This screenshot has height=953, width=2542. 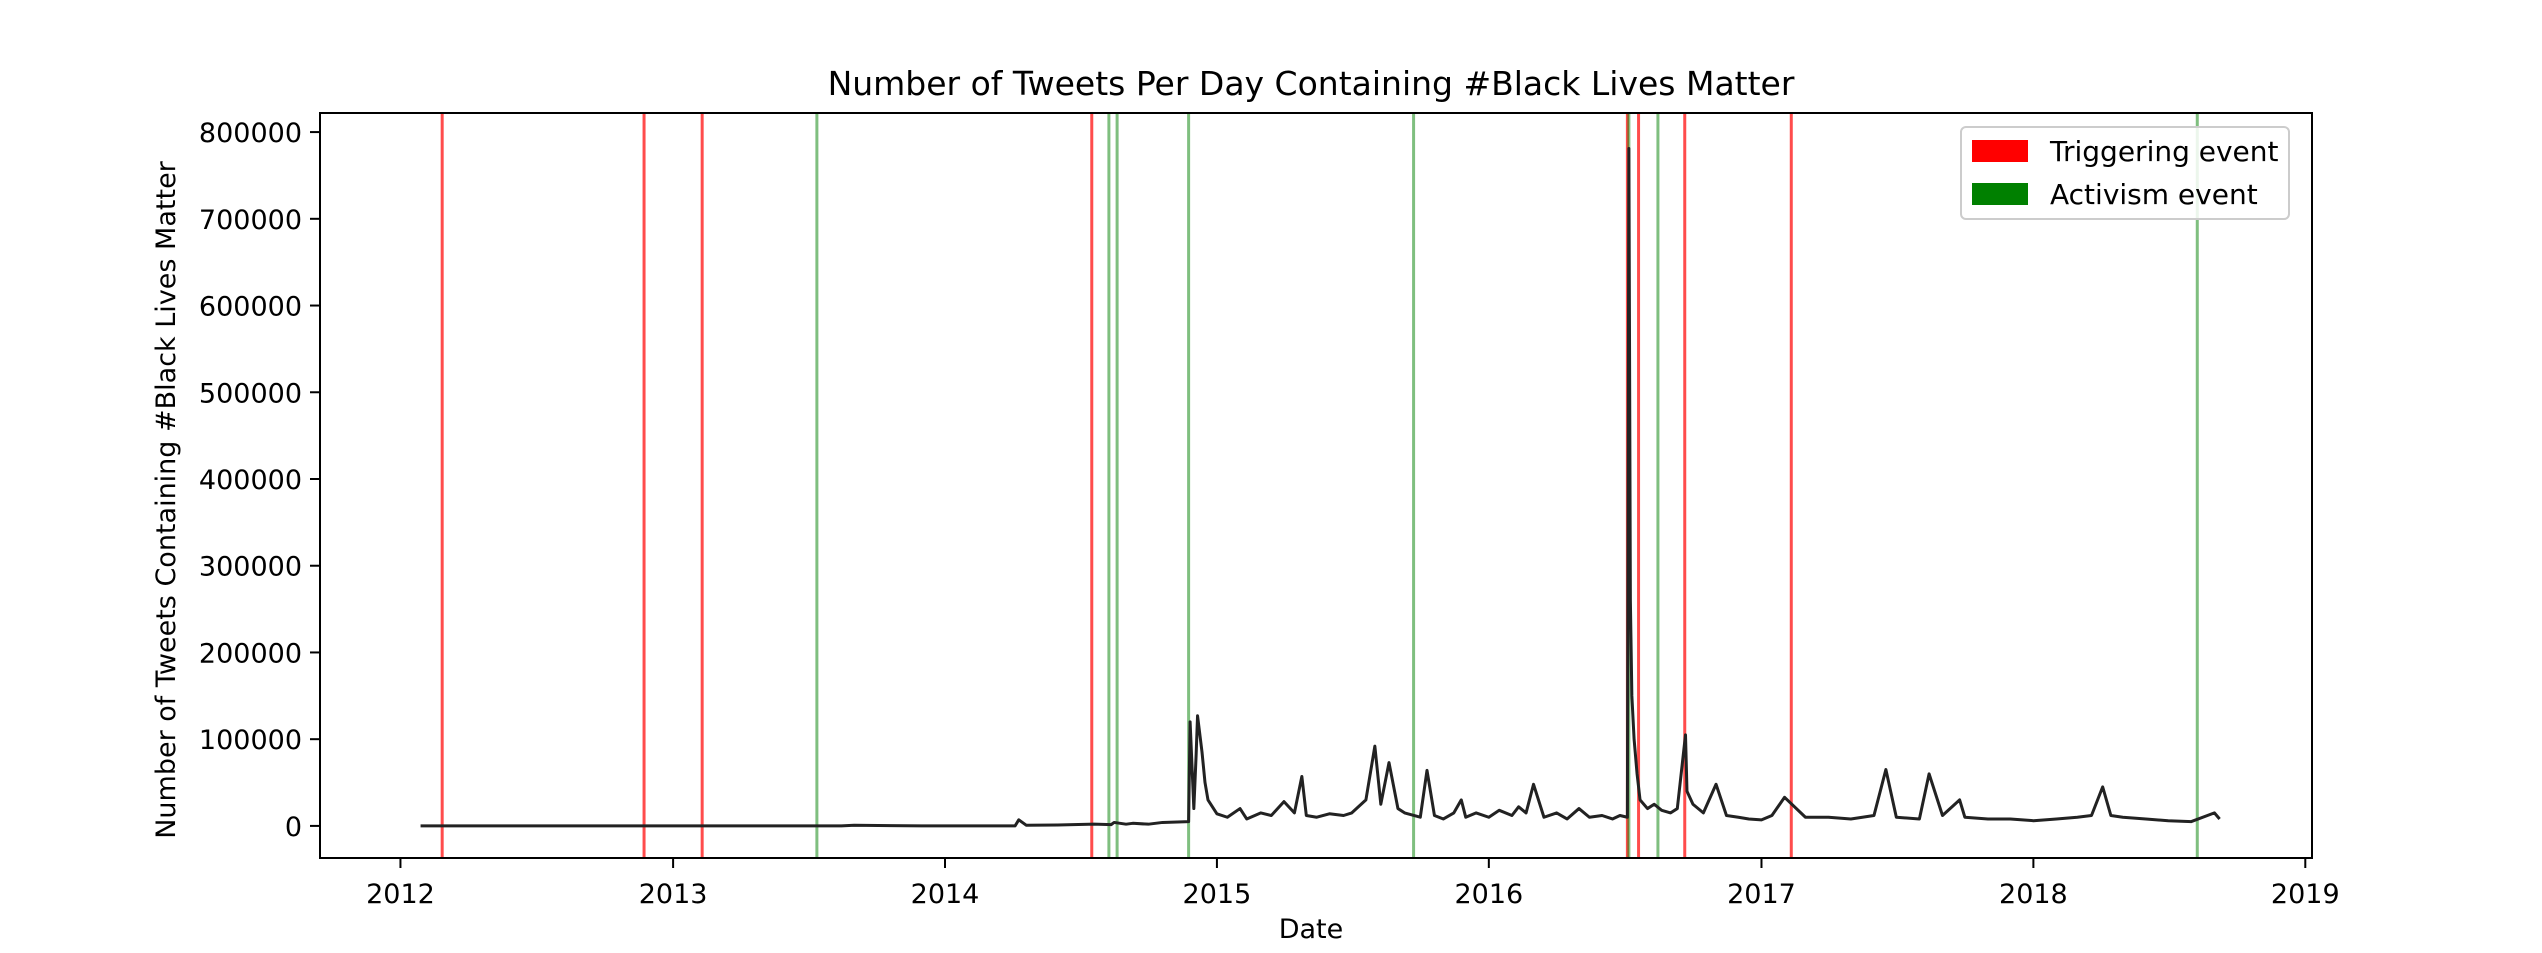 I want to click on y-tick-label-2: 200000, so click(x=250, y=653).